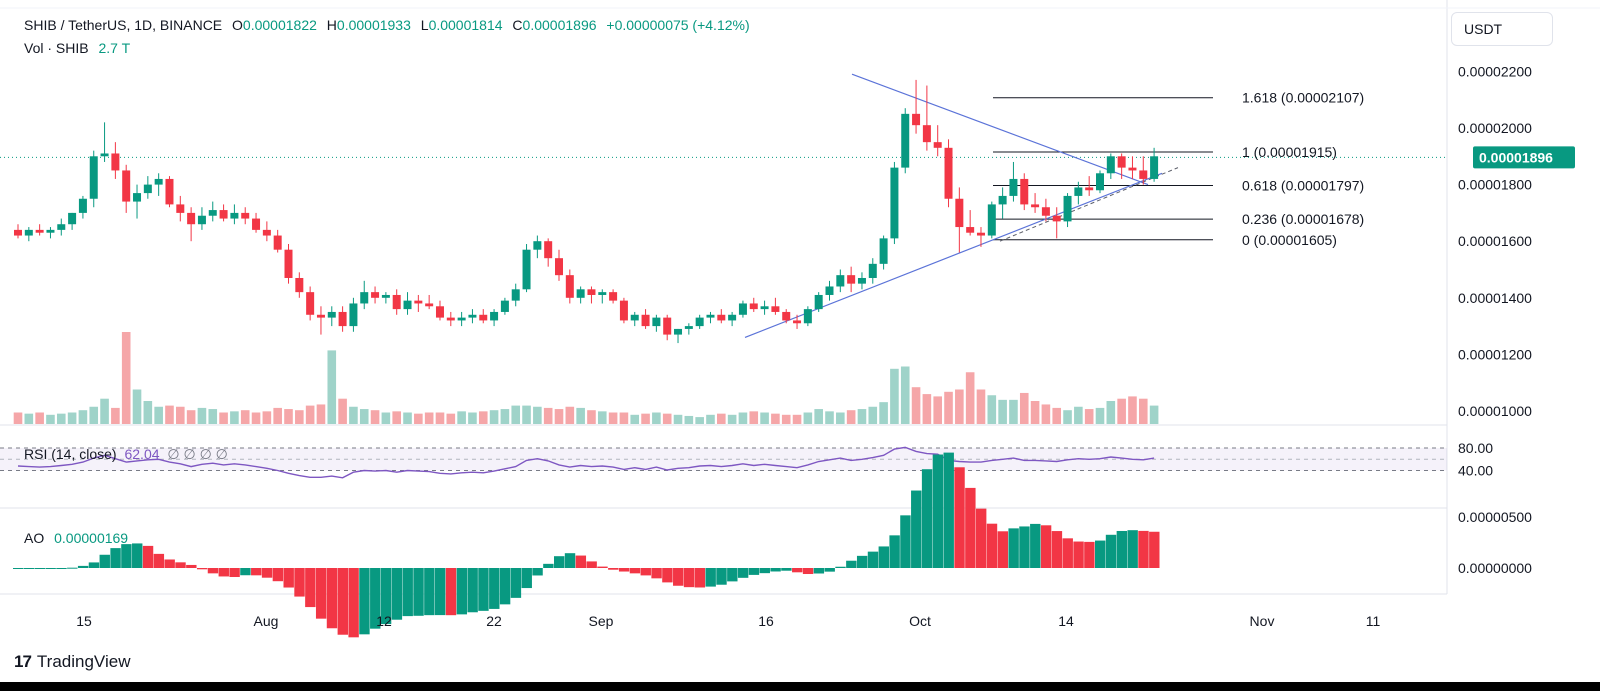  I want to click on rsi-tick-label: 40.00, so click(1475, 471).